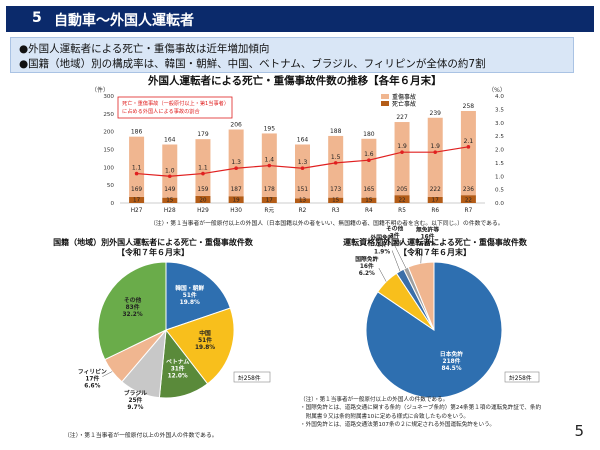 This screenshot has height=450, width=600. Describe the element at coordinates (37, 18) in the screenshot. I see `section-number: 5` at that location.